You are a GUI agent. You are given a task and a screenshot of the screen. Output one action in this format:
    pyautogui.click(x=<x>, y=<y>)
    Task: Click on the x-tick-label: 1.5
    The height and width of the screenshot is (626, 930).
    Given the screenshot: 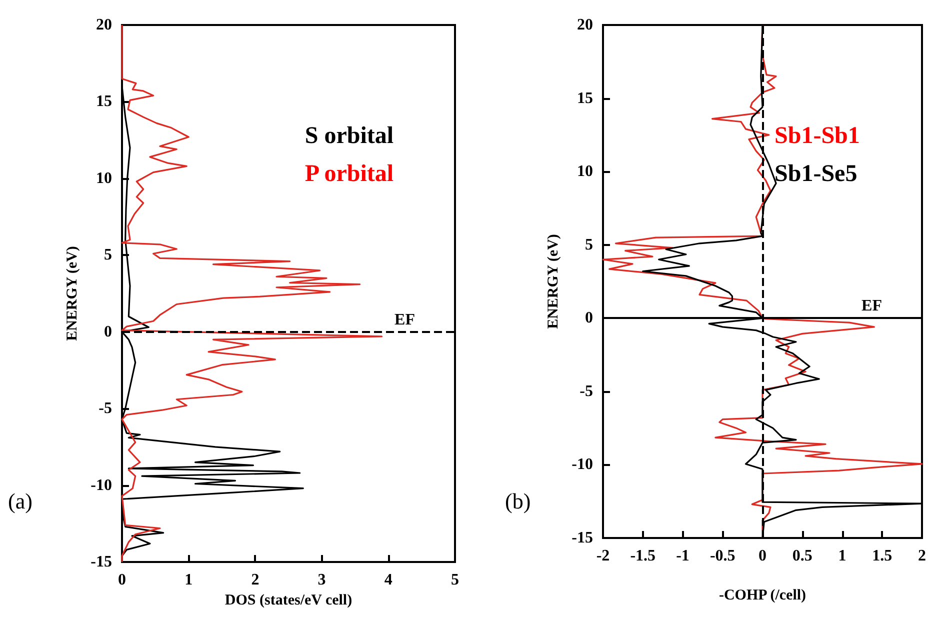 What is the action you would take?
    pyautogui.click(x=882, y=556)
    